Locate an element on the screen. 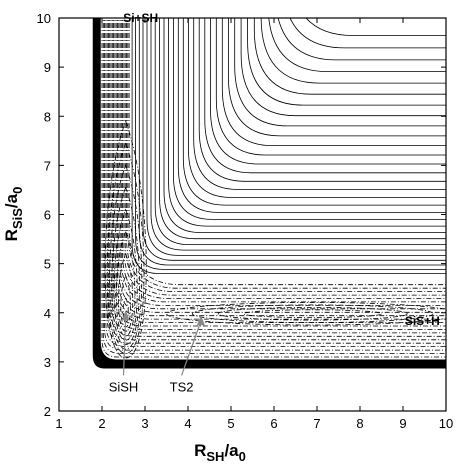 The image size is (457, 464). x-tick-label: 6 is located at coordinates (273, 423).